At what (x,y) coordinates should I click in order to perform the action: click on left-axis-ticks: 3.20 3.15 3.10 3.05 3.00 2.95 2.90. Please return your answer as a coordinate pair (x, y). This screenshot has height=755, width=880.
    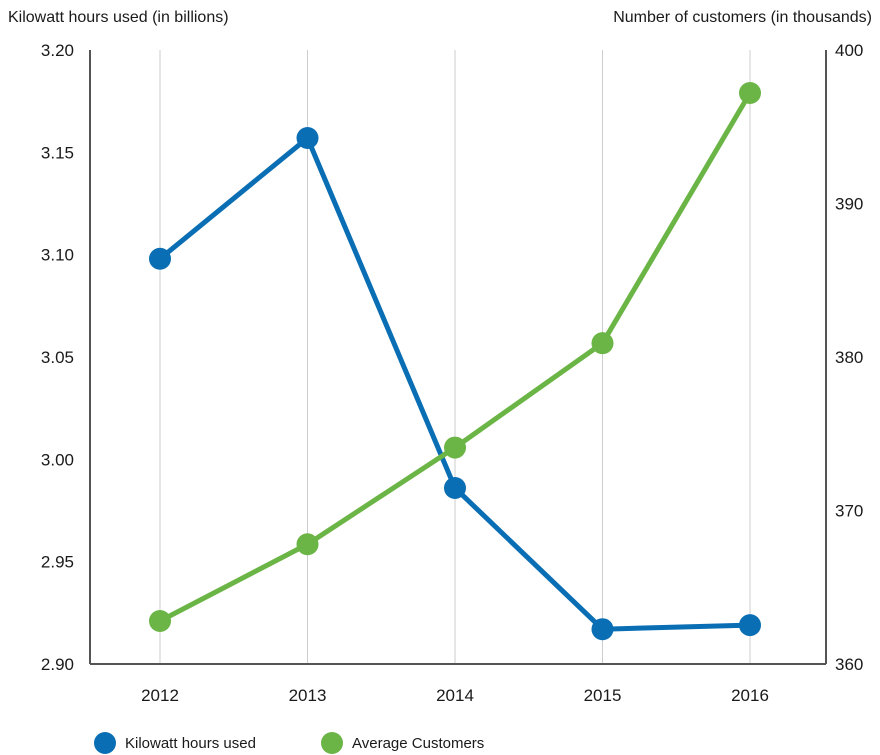
    Looking at the image, I should click on (57, 357).